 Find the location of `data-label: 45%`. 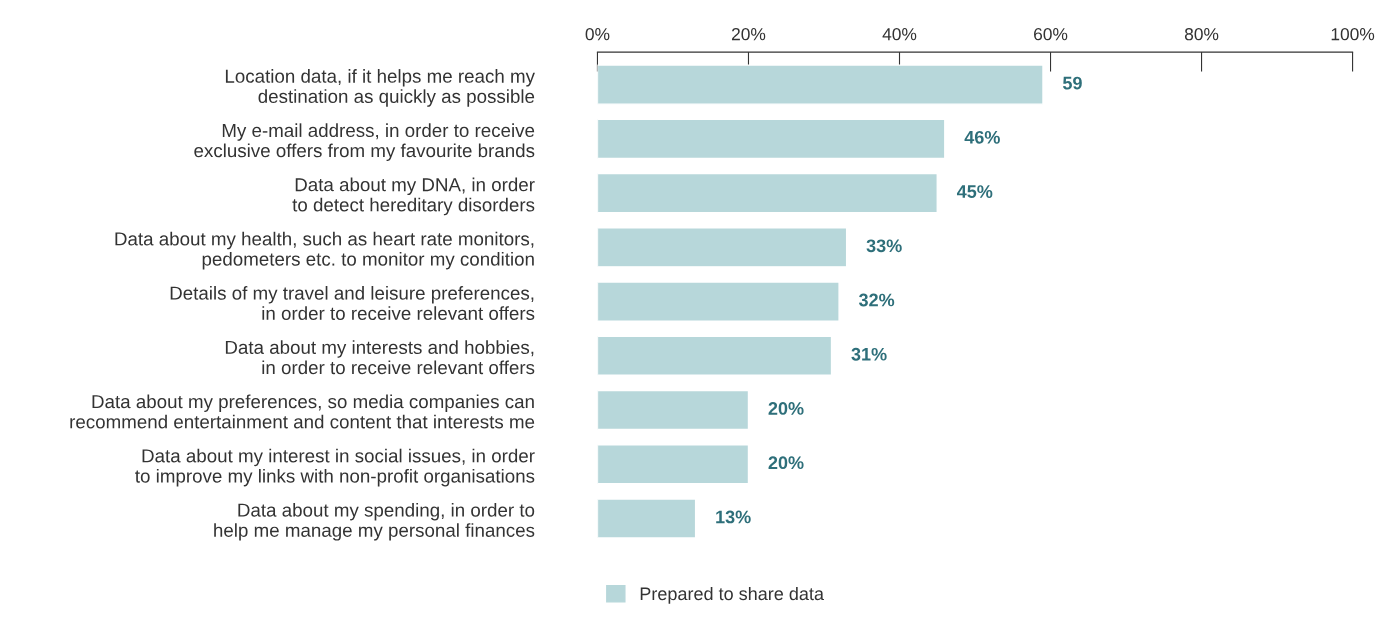

data-label: 45% is located at coordinates (974, 191).